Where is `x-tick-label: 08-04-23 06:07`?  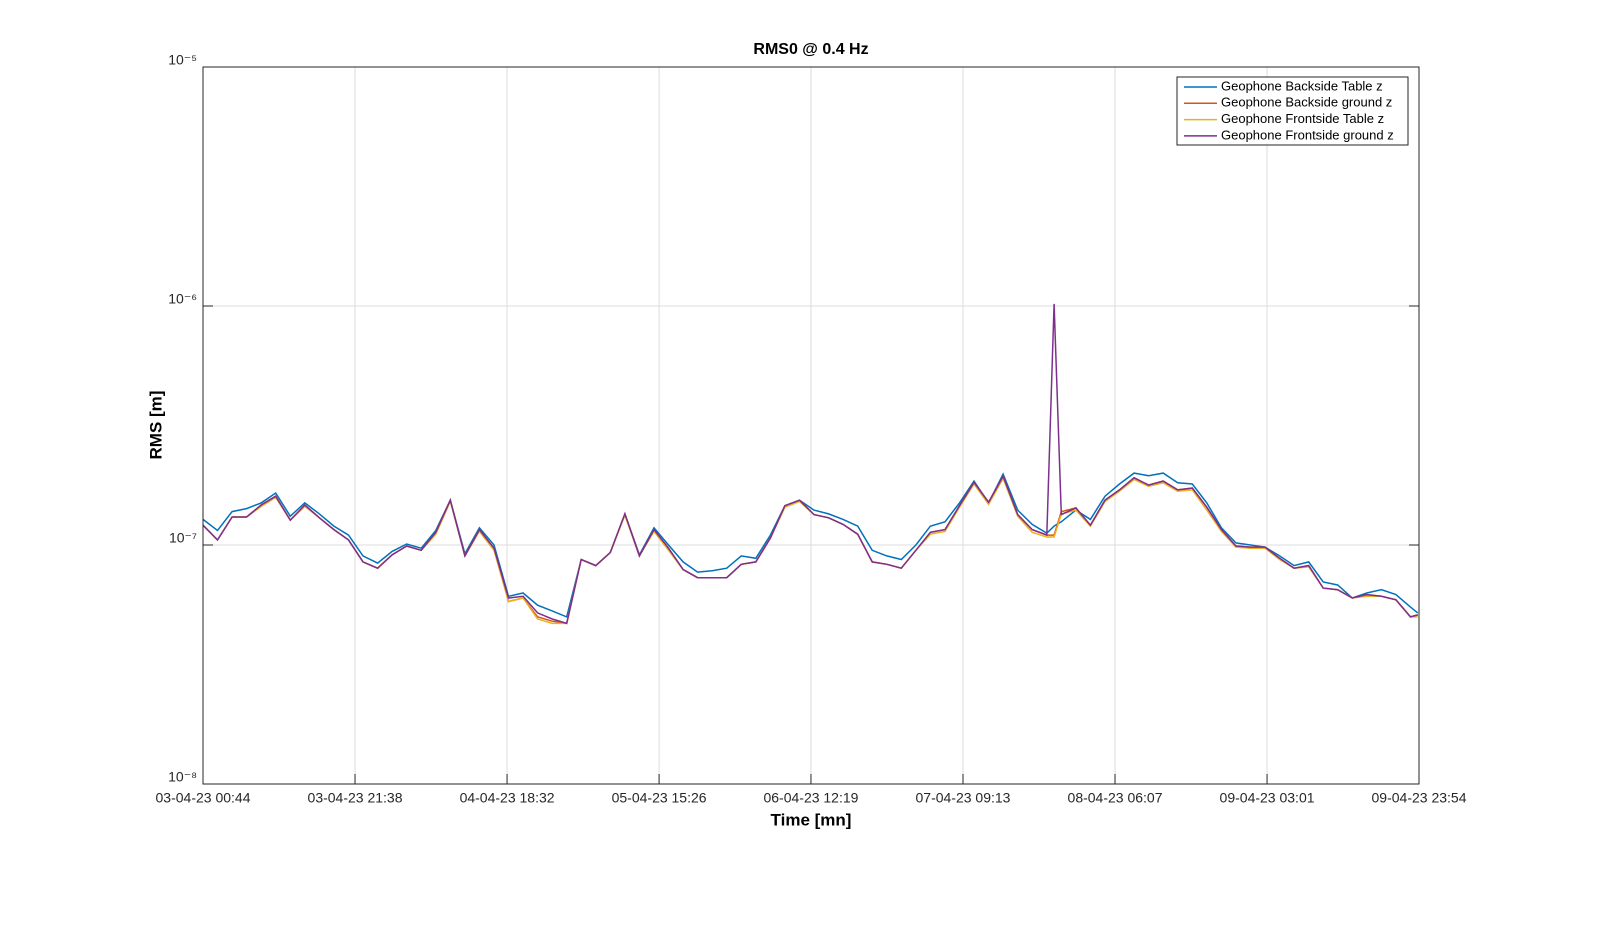 x-tick-label: 08-04-23 06:07 is located at coordinates (1115, 798).